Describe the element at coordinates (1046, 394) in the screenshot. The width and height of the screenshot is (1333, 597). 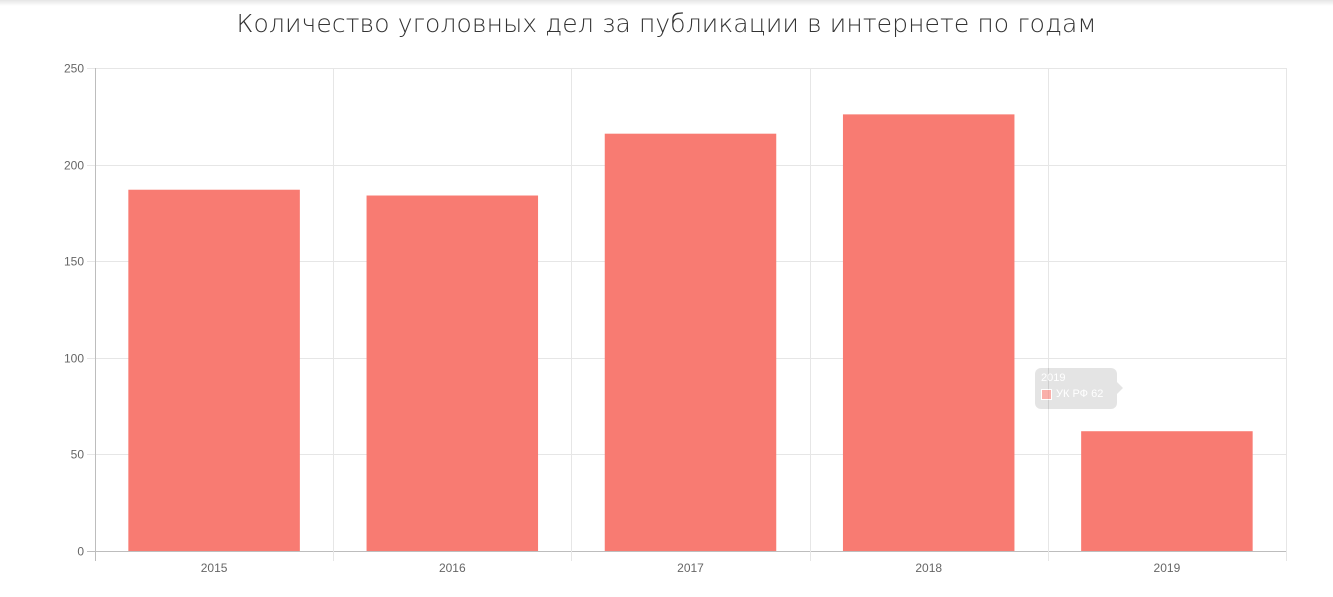
I see `tooltip-swatch` at that location.